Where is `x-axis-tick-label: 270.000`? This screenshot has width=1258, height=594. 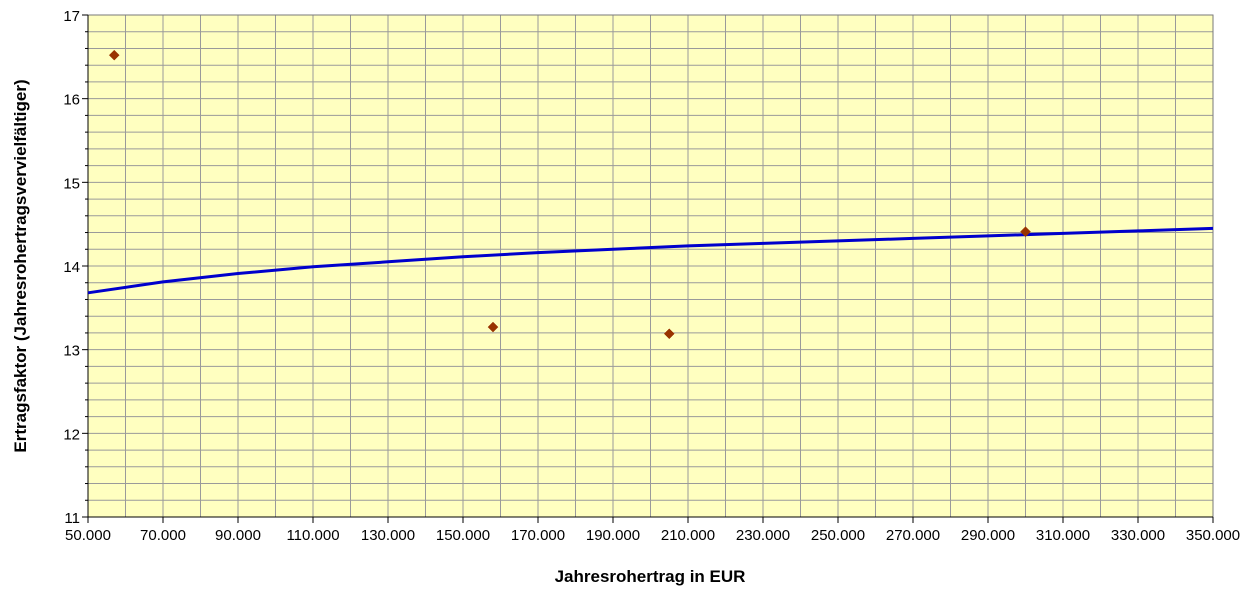 x-axis-tick-label: 270.000 is located at coordinates (913, 535).